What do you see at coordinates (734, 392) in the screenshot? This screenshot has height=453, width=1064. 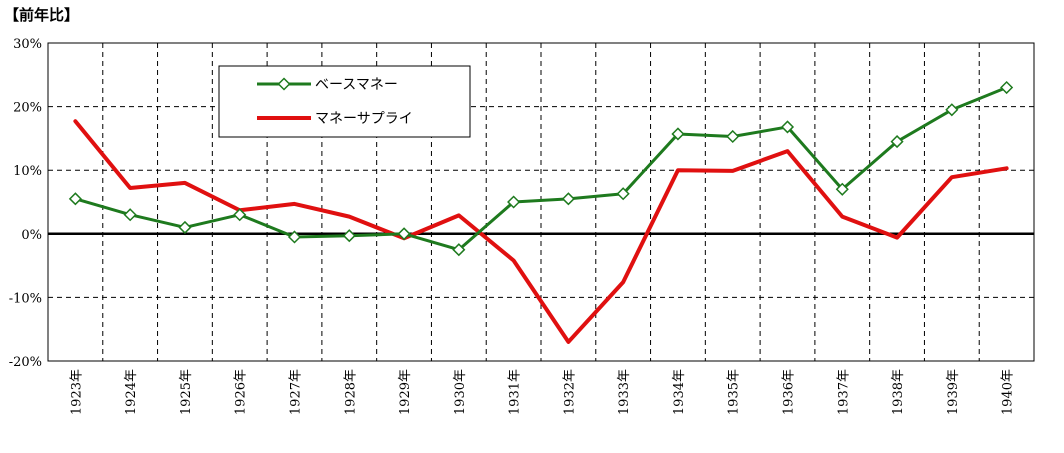 I see `x-tick-label: 1935年` at bounding box center [734, 392].